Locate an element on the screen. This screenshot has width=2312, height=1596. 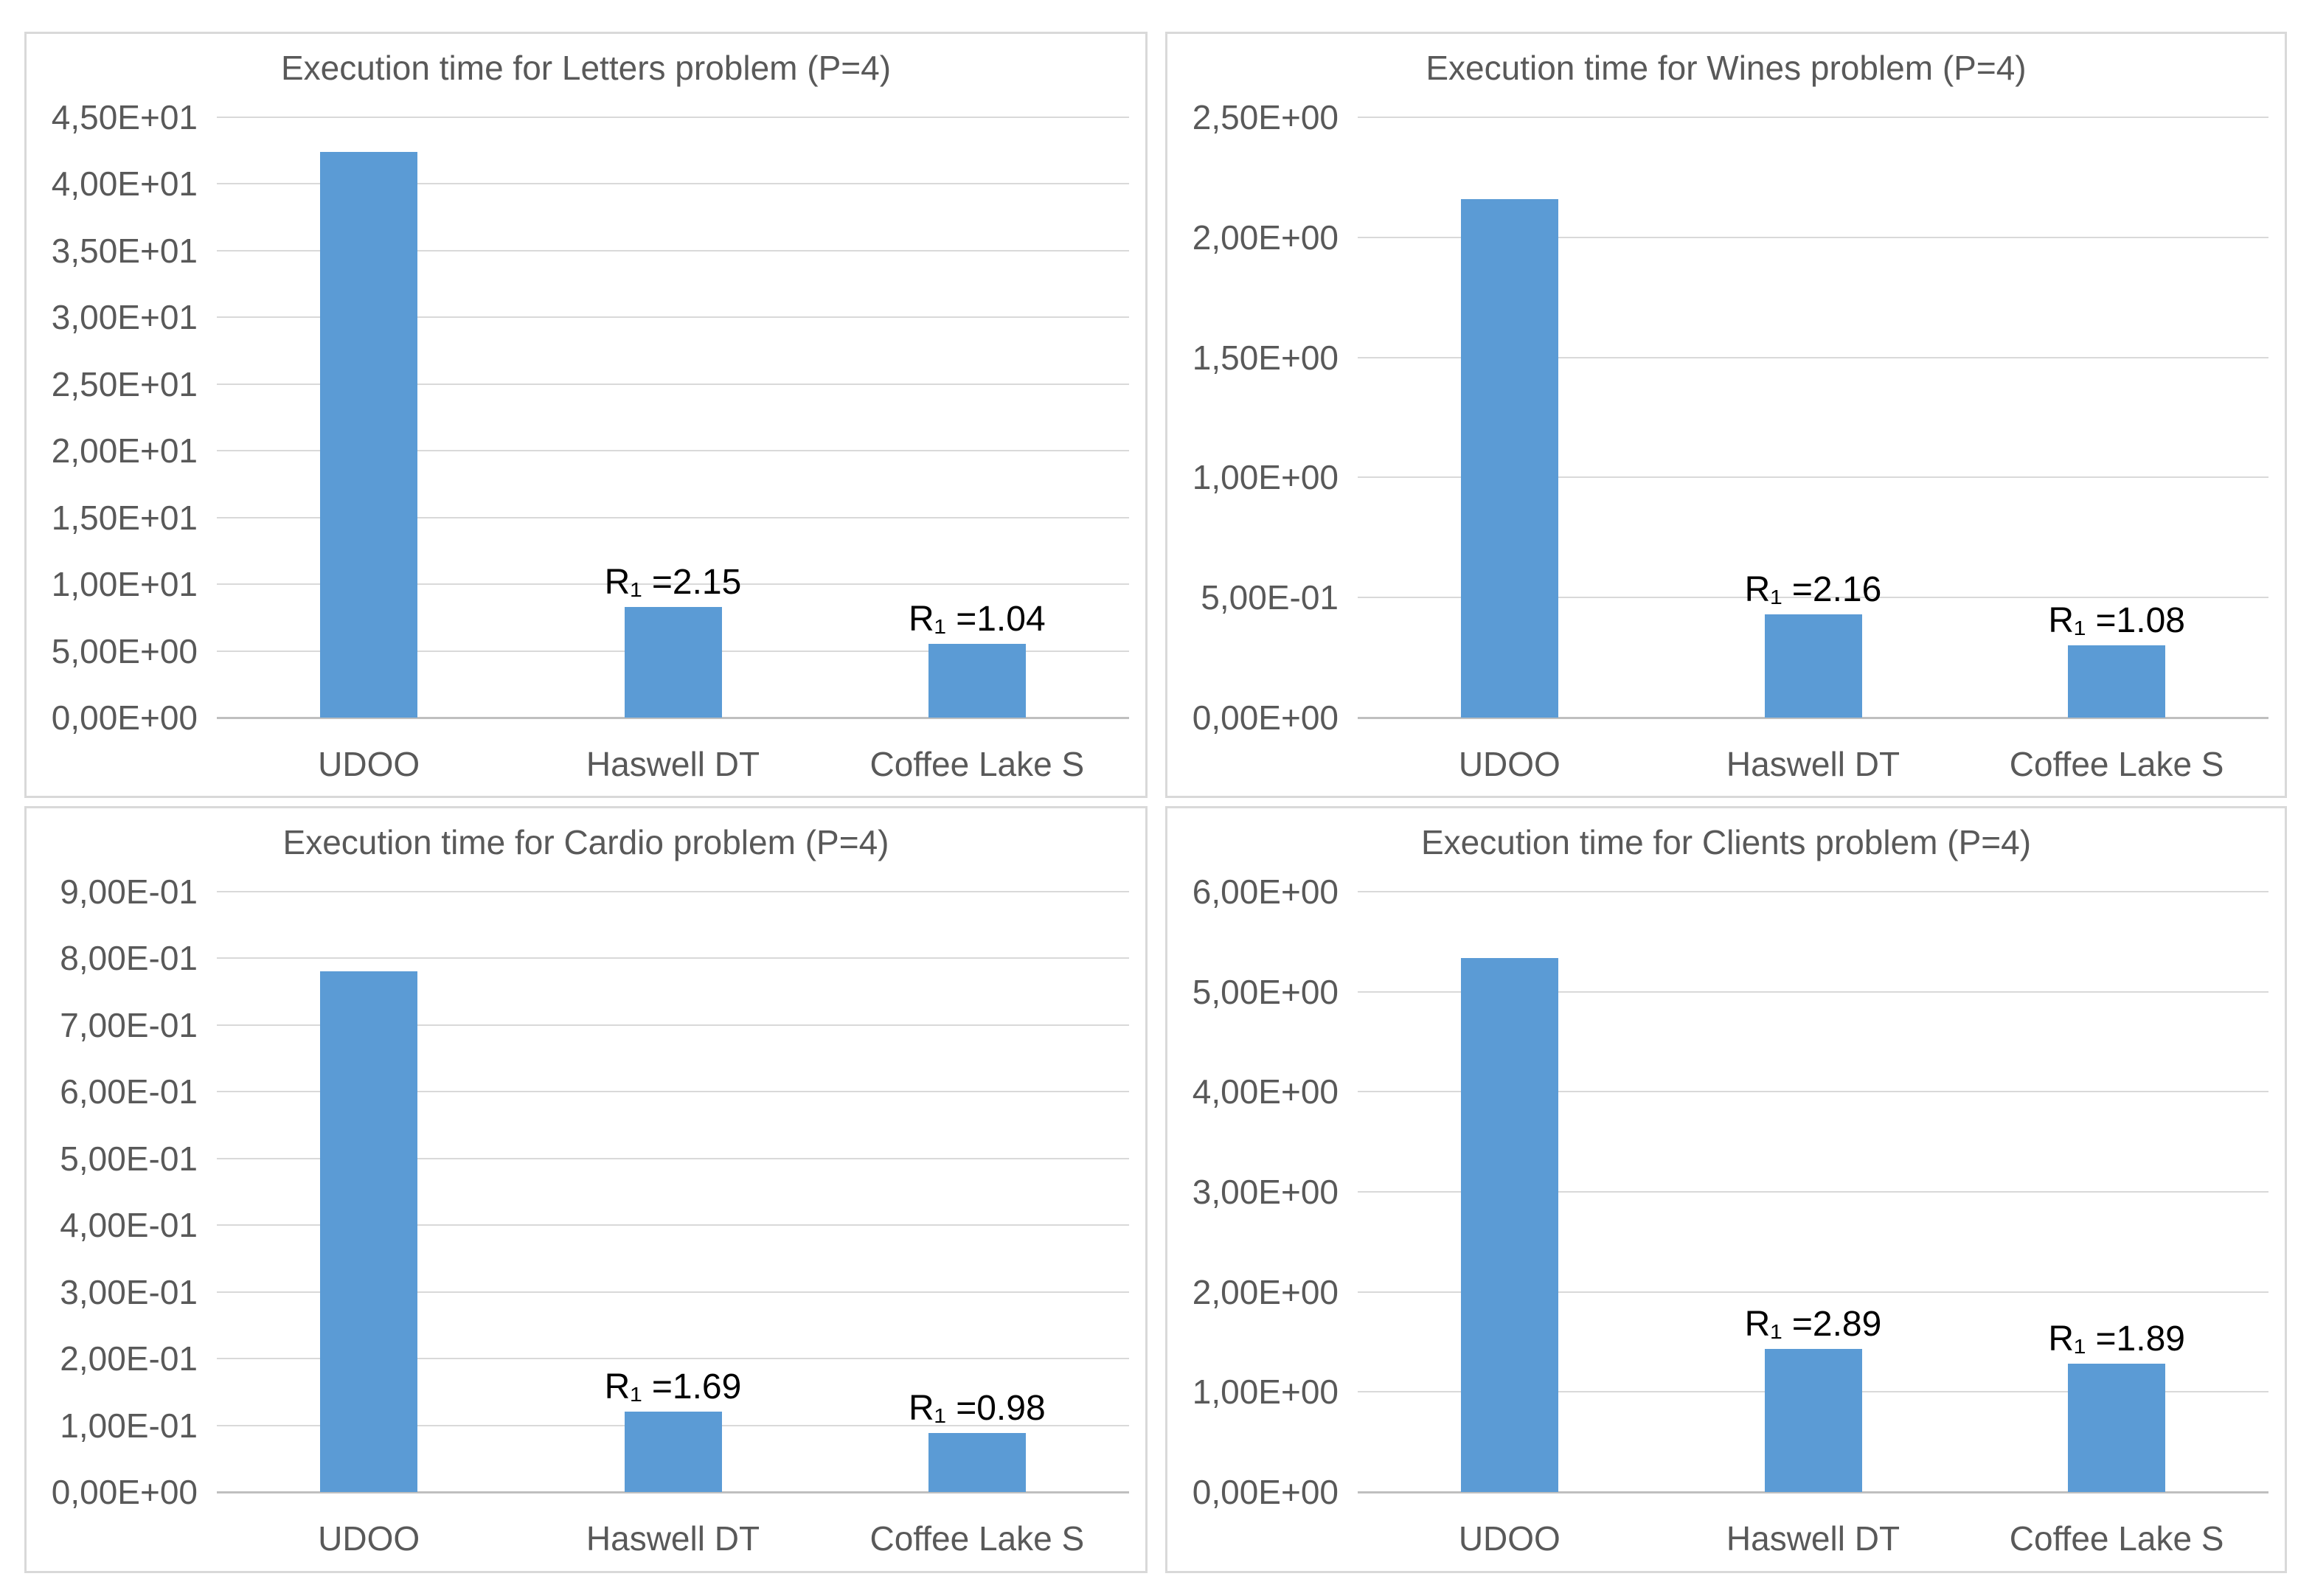
chart-title: Execution time for Cardio problem (P=4) is located at coordinates (585, 842).